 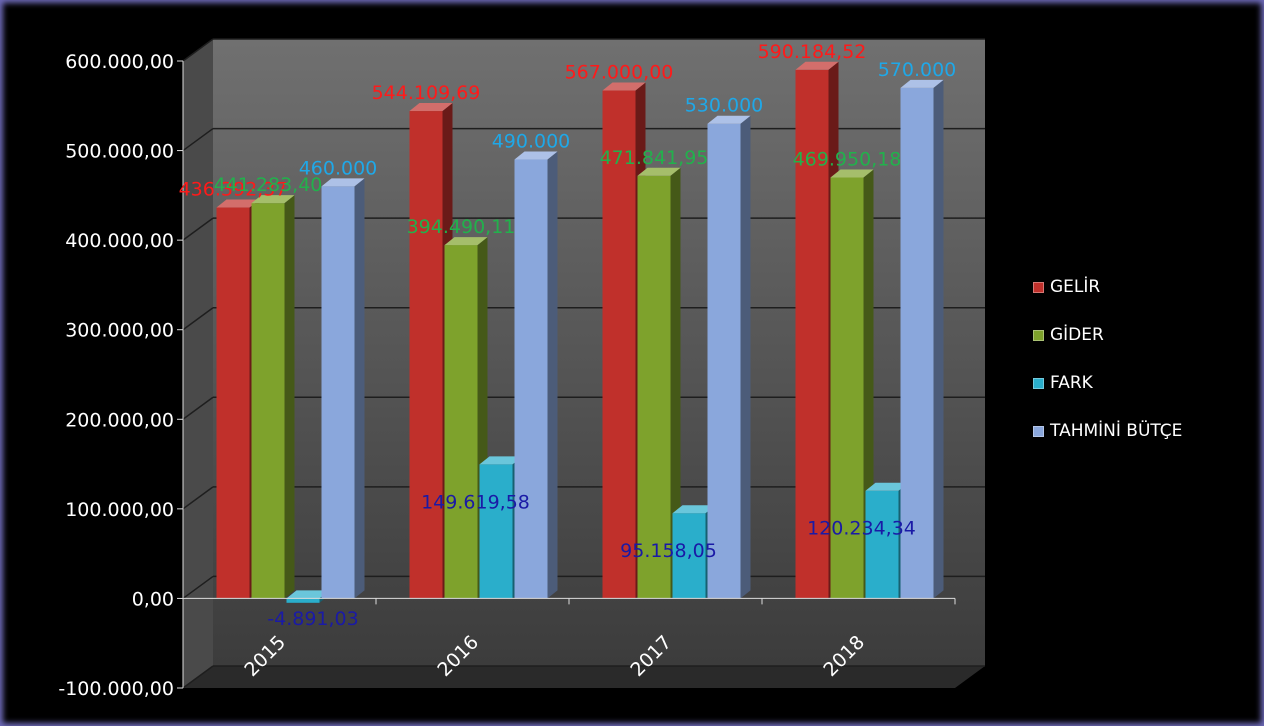 What do you see at coordinates (153, 599) in the screenshot?
I see `y-tick-label: 0,00` at bounding box center [153, 599].